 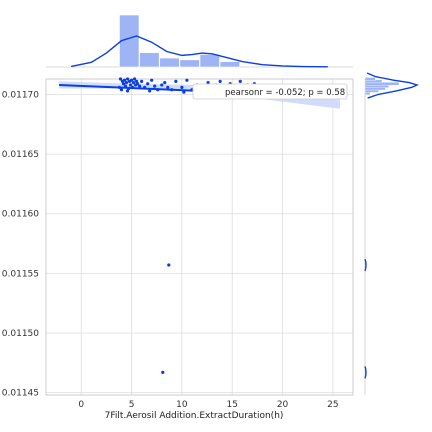 I want to click on marginal-right-panel, so click(x=391, y=233).